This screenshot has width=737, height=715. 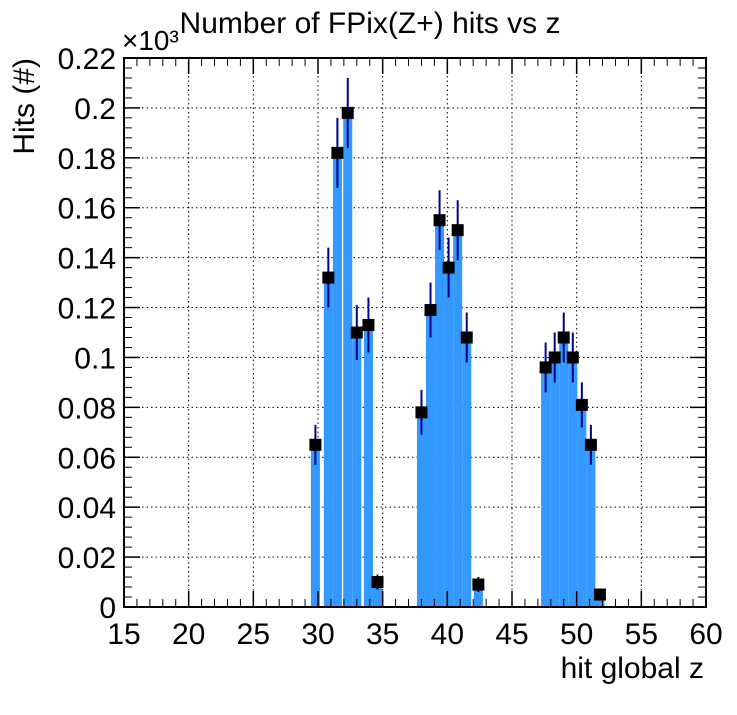 I want to click on y-multiplier-label: ×10³, so click(x=150, y=40).